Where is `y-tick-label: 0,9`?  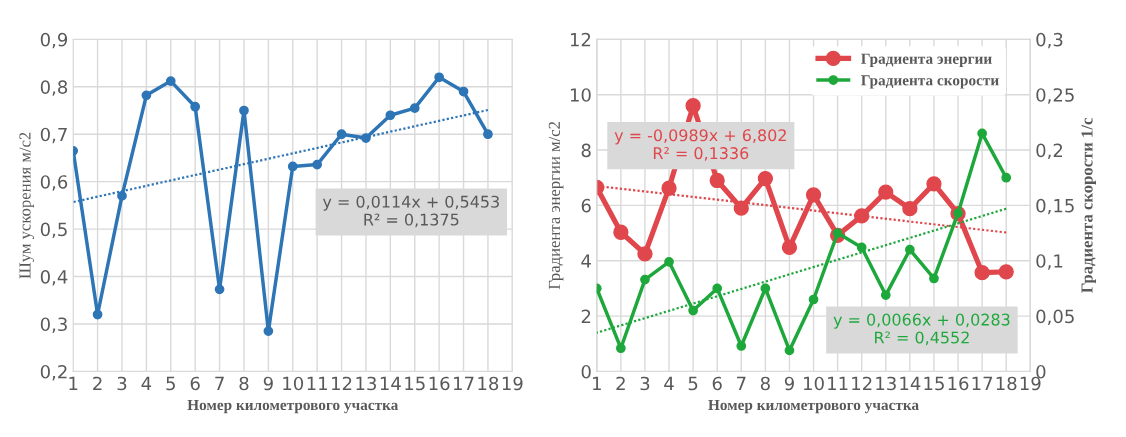
y-tick-label: 0,9 is located at coordinates (54, 40).